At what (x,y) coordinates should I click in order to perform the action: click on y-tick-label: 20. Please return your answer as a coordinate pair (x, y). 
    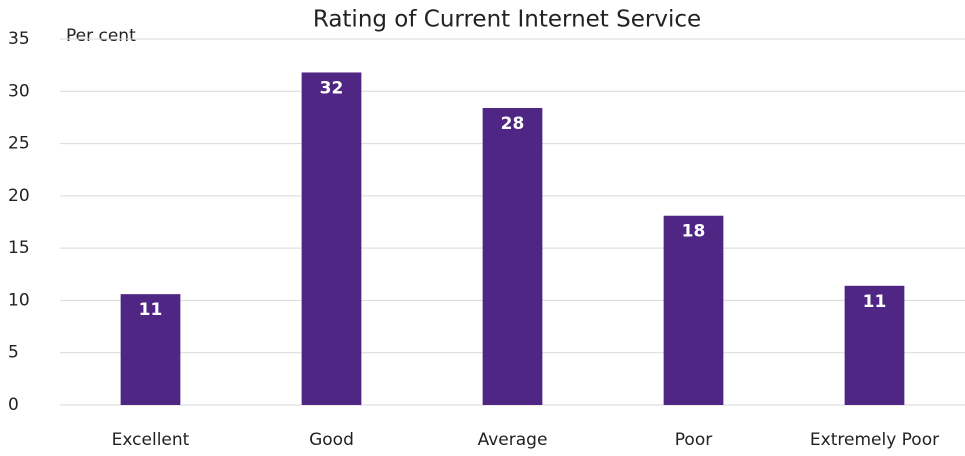
    Looking at the image, I should click on (19, 196).